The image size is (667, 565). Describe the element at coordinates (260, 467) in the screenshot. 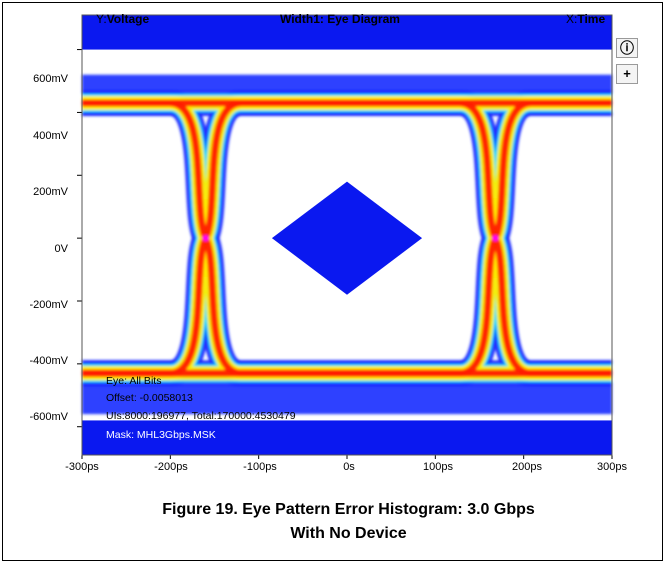

I see `x-tick-label: -100ps` at that location.